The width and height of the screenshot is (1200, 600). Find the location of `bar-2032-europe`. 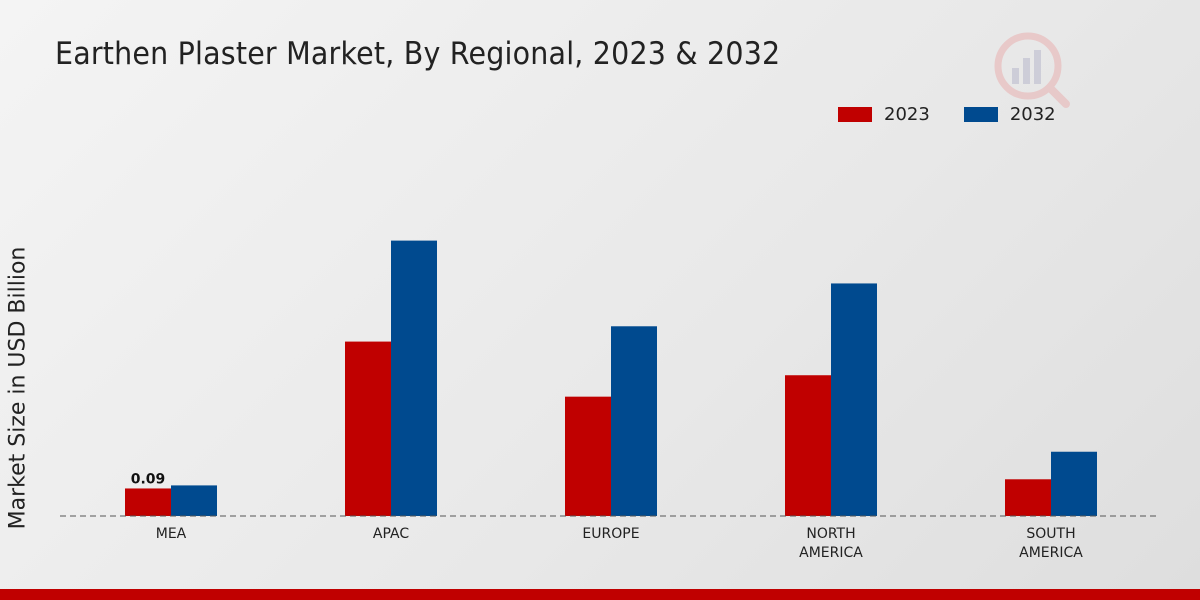

bar-2032-europe is located at coordinates (634, 421).